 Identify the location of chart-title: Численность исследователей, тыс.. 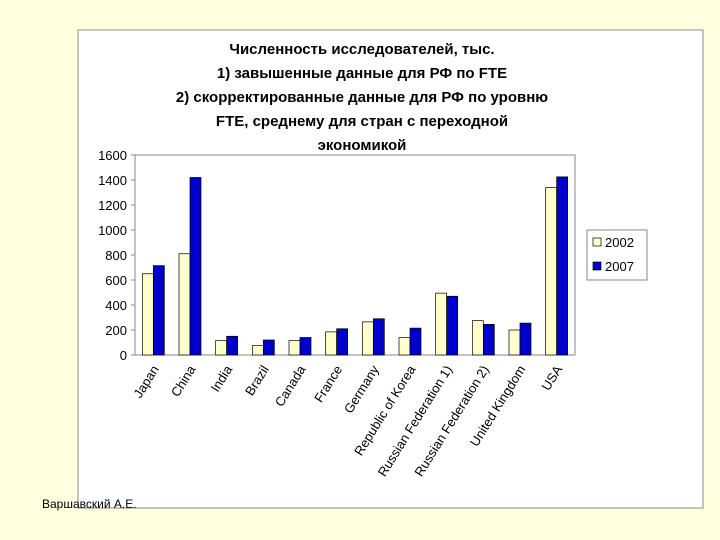
(361, 49).